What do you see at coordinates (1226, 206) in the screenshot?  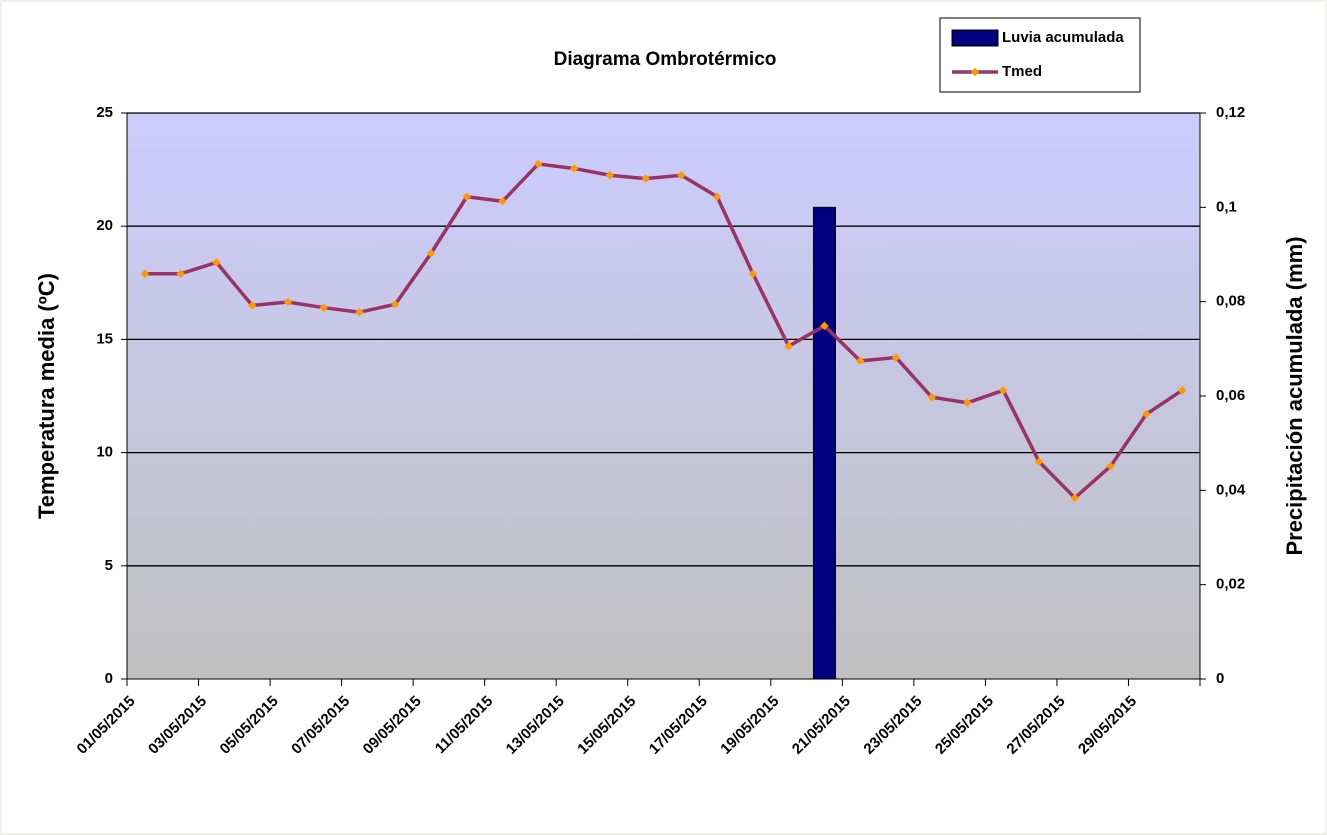 I see `y2-tick-label: 0,1` at bounding box center [1226, 206].